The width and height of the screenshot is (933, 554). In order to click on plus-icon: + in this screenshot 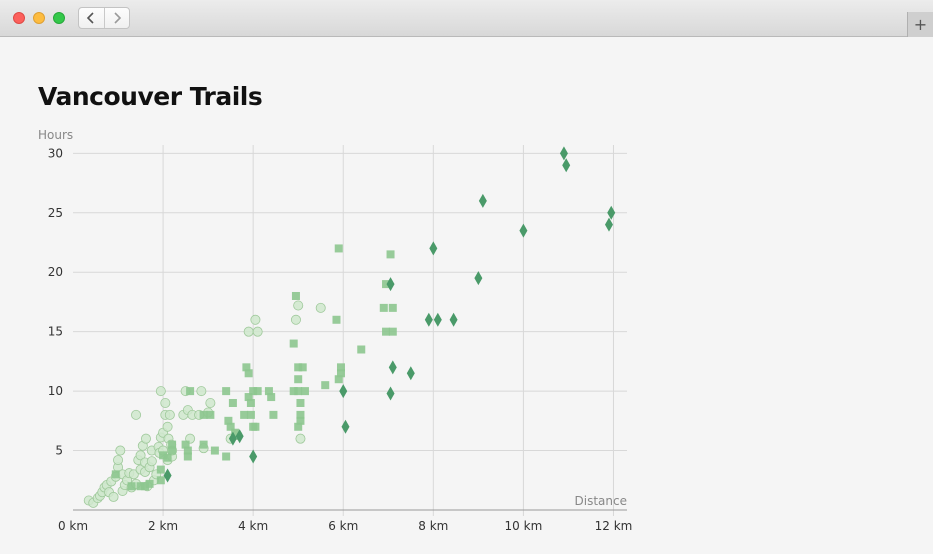, I will do `click(920, 24)`.